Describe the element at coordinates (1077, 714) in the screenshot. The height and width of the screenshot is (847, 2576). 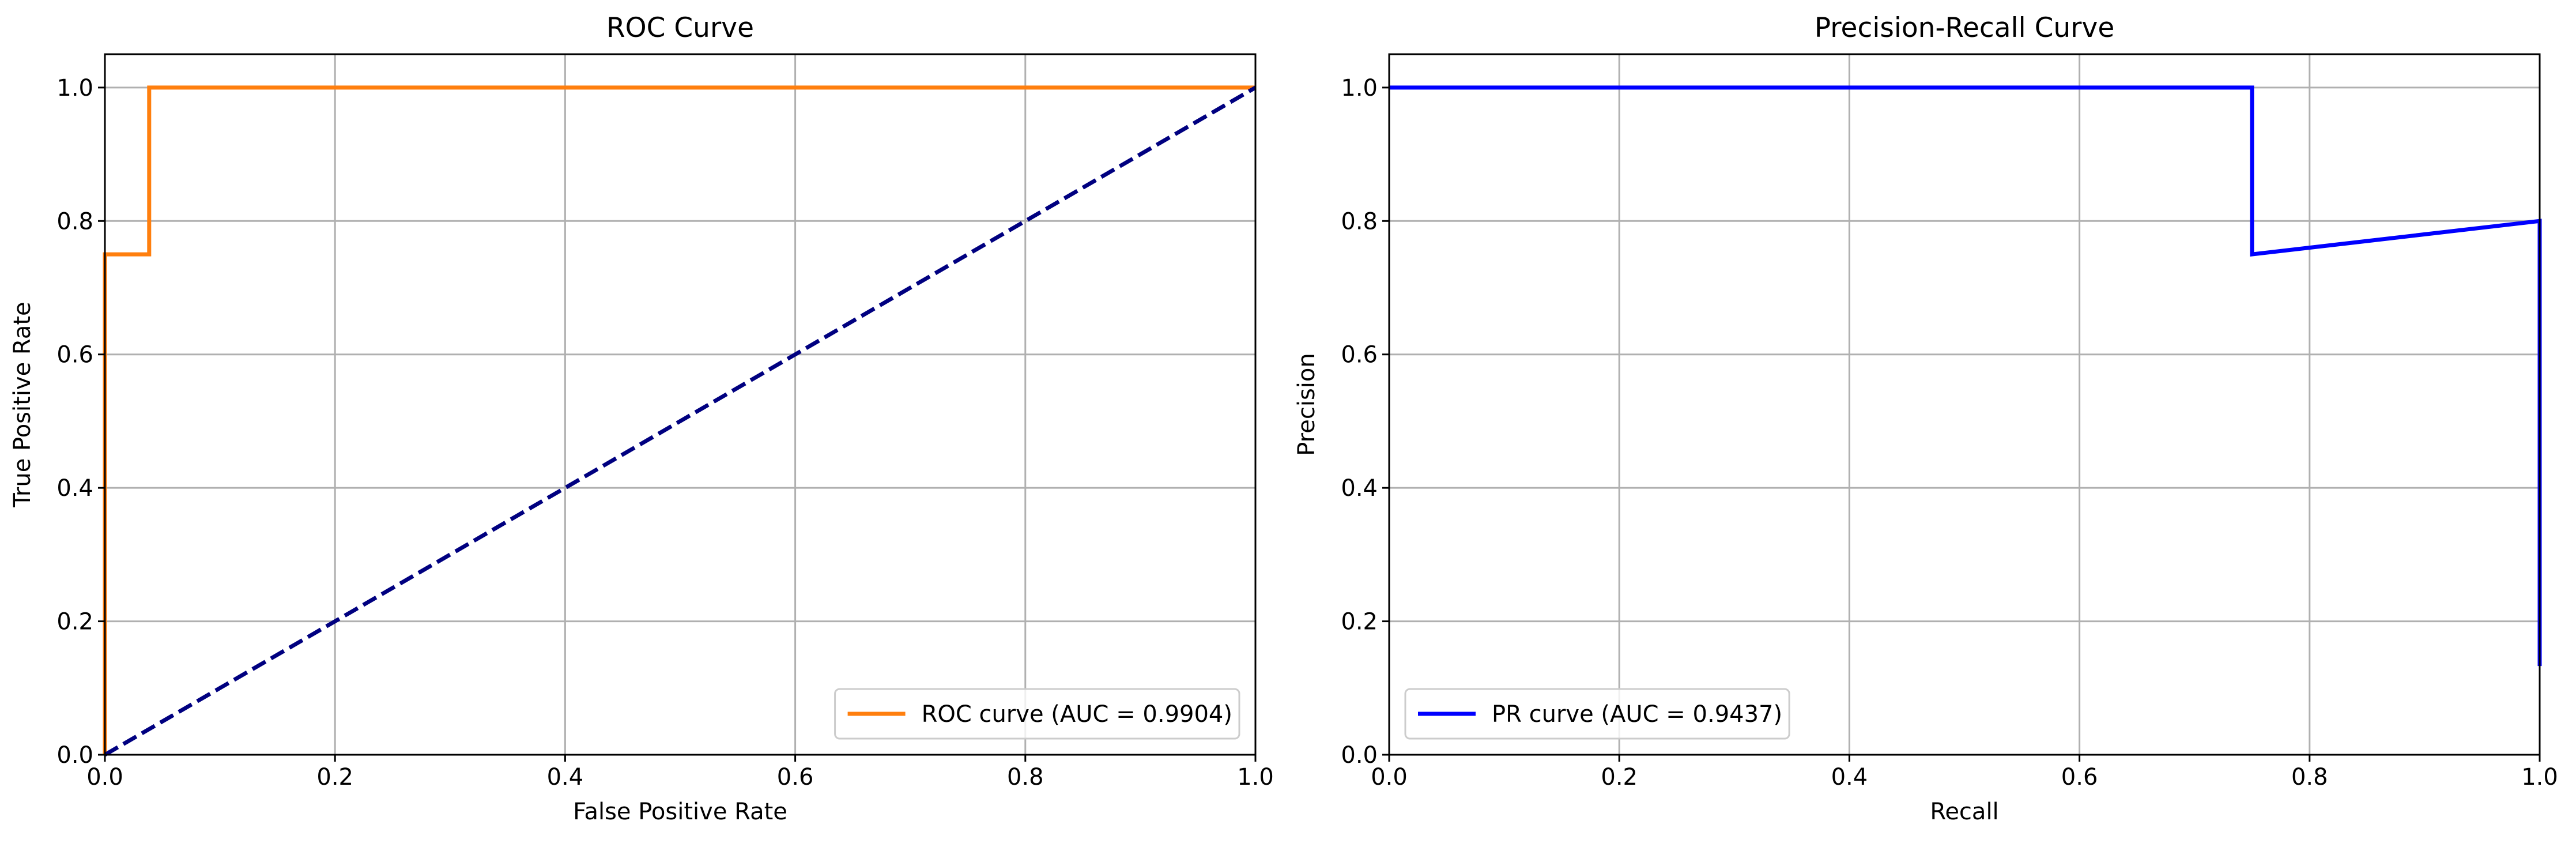
I see `roc-legend-label: ROC curve (AUC = 0.9904)` at that location.